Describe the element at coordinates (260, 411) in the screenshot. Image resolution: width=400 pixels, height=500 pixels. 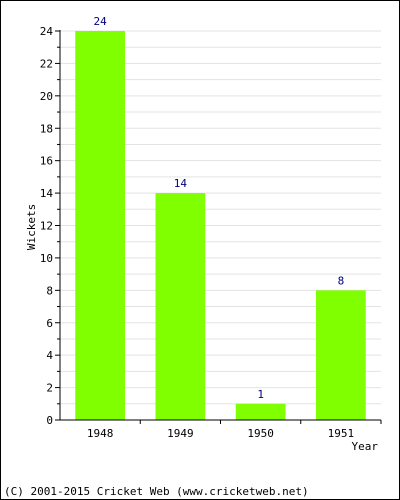
I see `bar-1950` at that location.